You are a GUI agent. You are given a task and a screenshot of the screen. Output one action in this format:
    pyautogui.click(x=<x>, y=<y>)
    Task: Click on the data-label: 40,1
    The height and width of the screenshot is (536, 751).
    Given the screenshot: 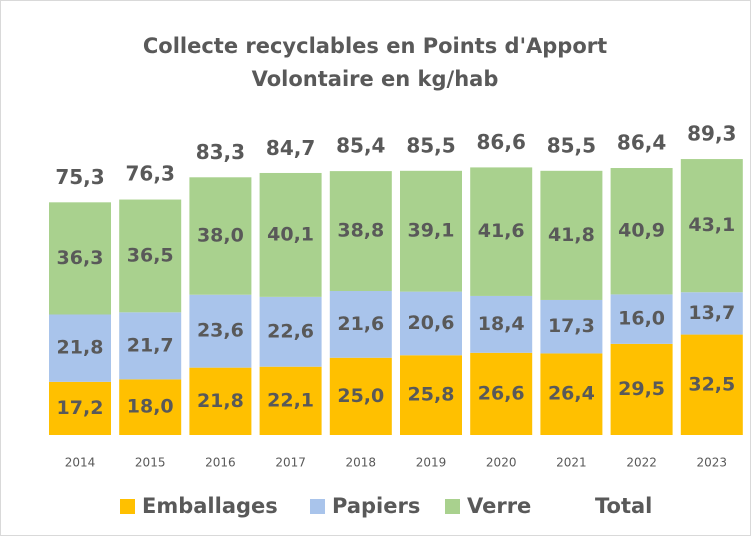 What is the action you would take?
    pyautogui.click(x=290, y=234)
    